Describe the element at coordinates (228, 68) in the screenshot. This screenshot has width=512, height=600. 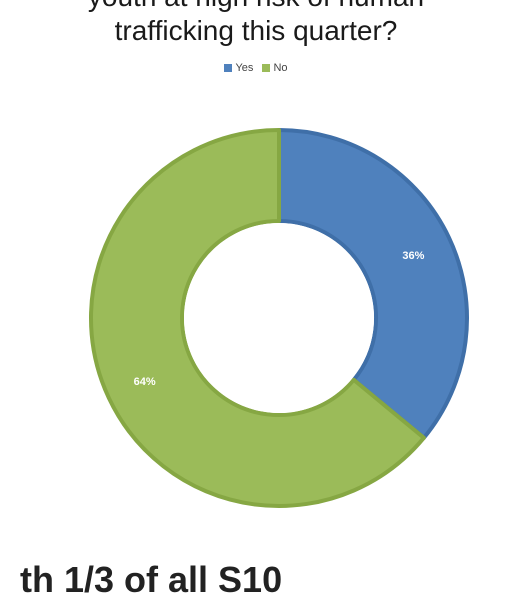
I see `legend-swatch-yes` at that location.